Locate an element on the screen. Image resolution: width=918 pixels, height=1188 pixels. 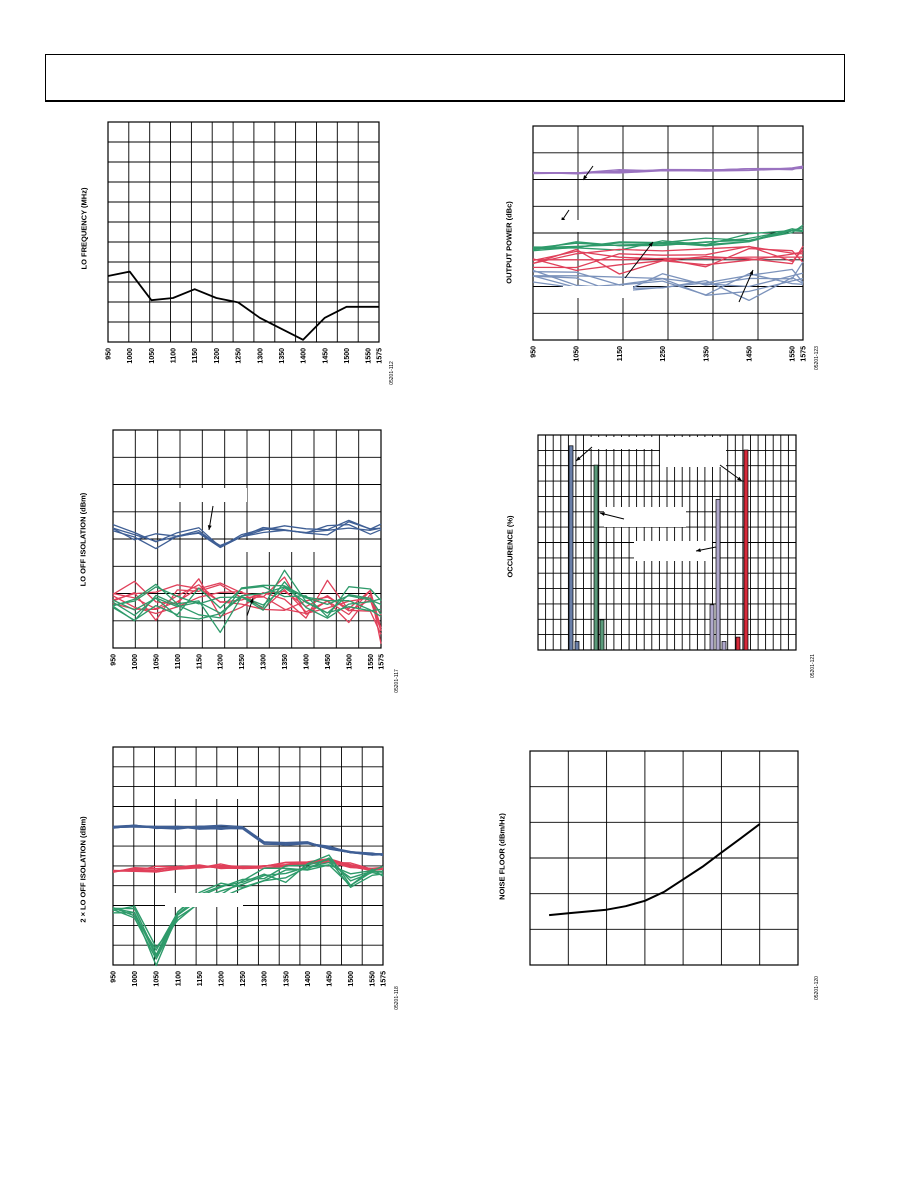
x-tick-labels: 950 1050 1150 1250 1350 1450 1550 1575 is located at coordinates (669, 354).